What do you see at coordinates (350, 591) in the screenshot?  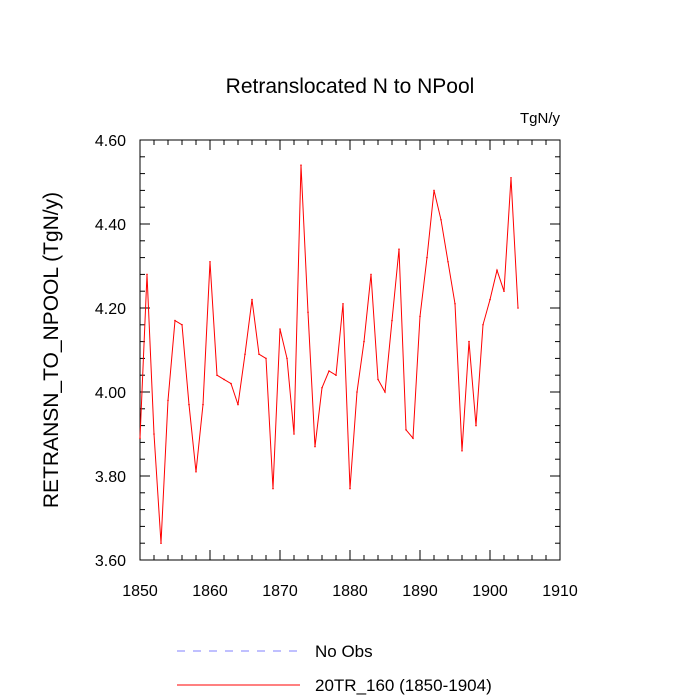 I see `x-tick-label: 1880` at bounding box center [350, 591].